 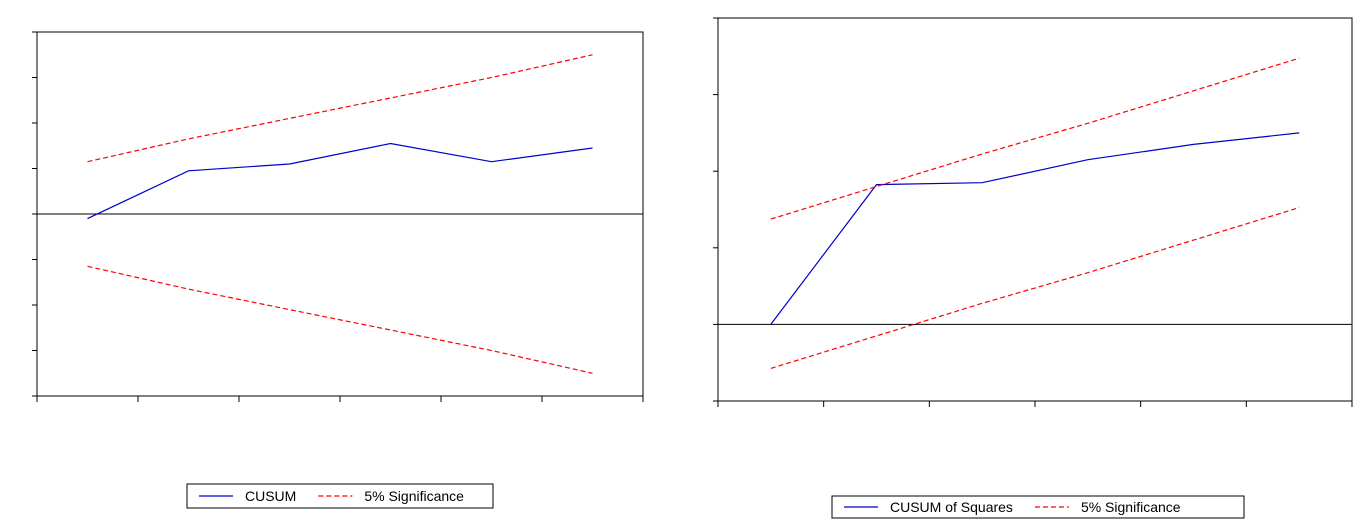 What do you see at coordinates (270, 496) in the screenshot?
I see `chart1-legend-label-cusum: CUSUM` at bounding box center [270, 496].